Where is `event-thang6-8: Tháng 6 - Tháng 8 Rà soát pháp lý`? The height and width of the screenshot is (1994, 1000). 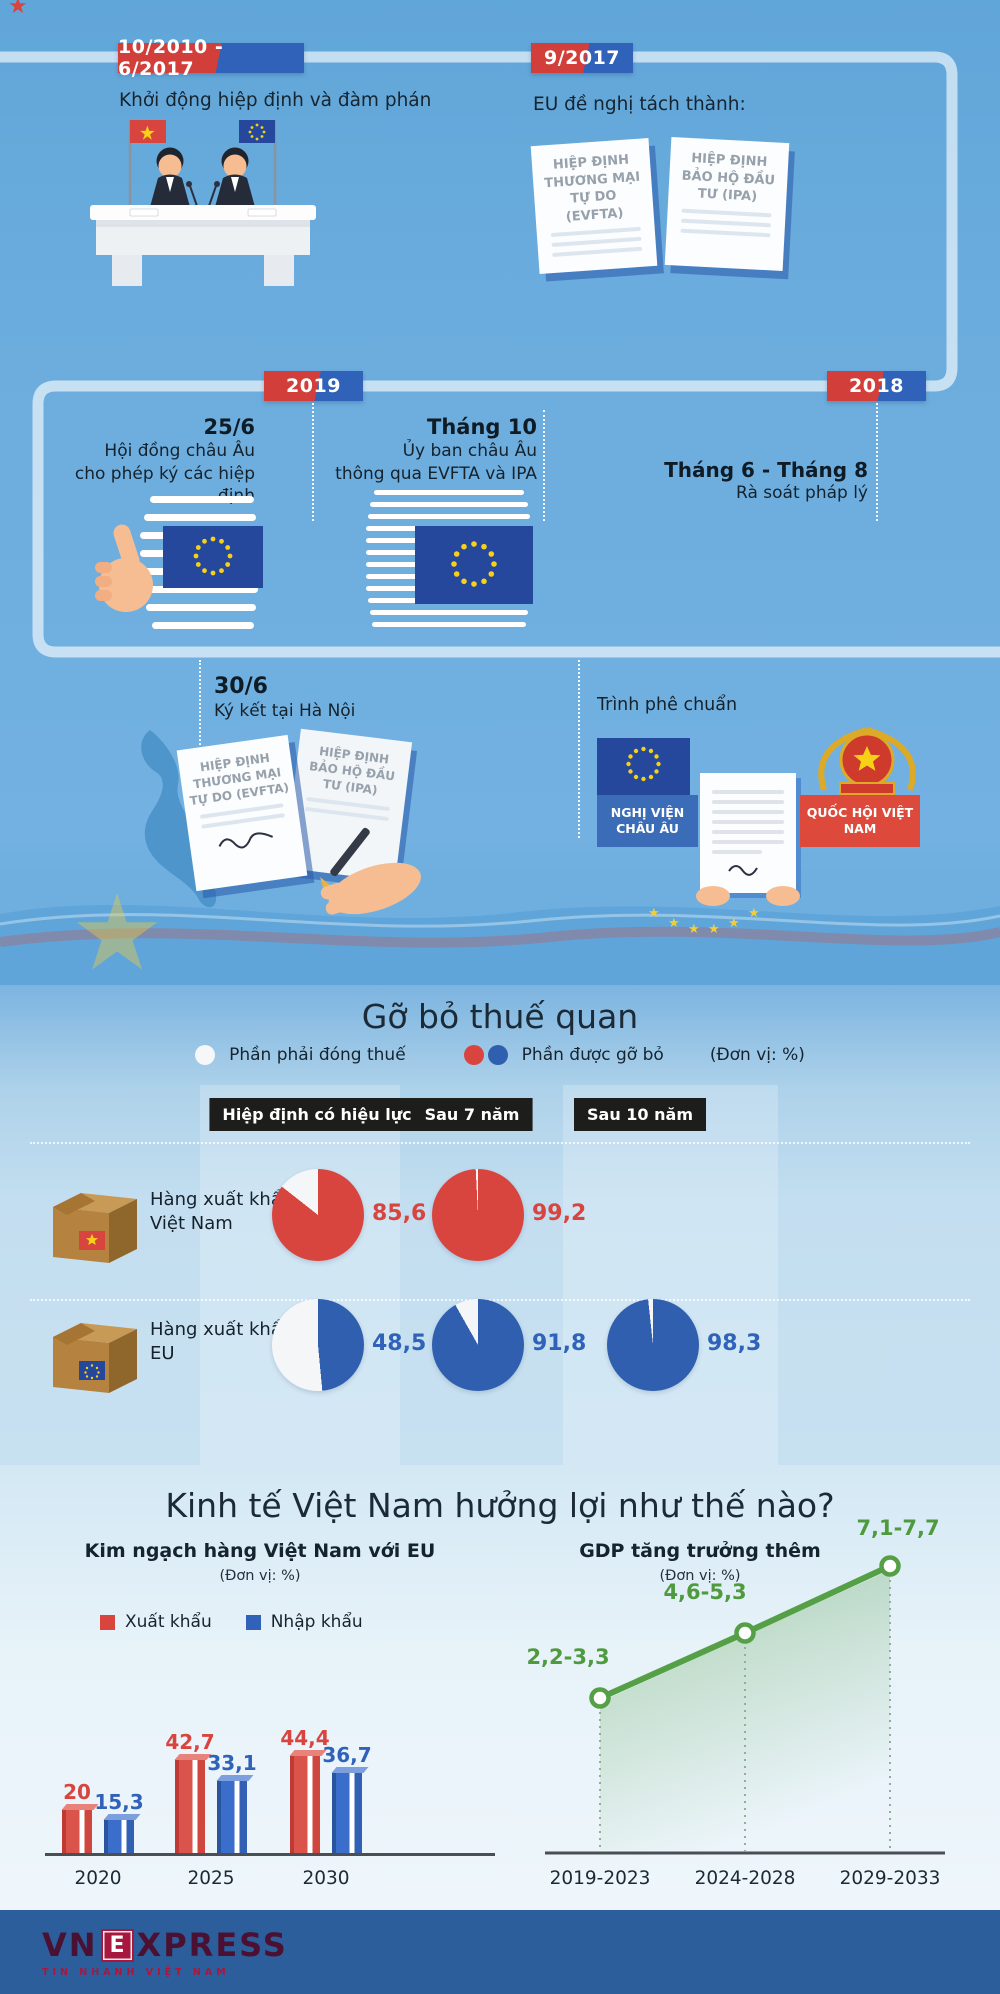 event-thang6-8: Tháng 6 - Tháng 8 Rà soát pháp lý is located at coordinates (762, 481).